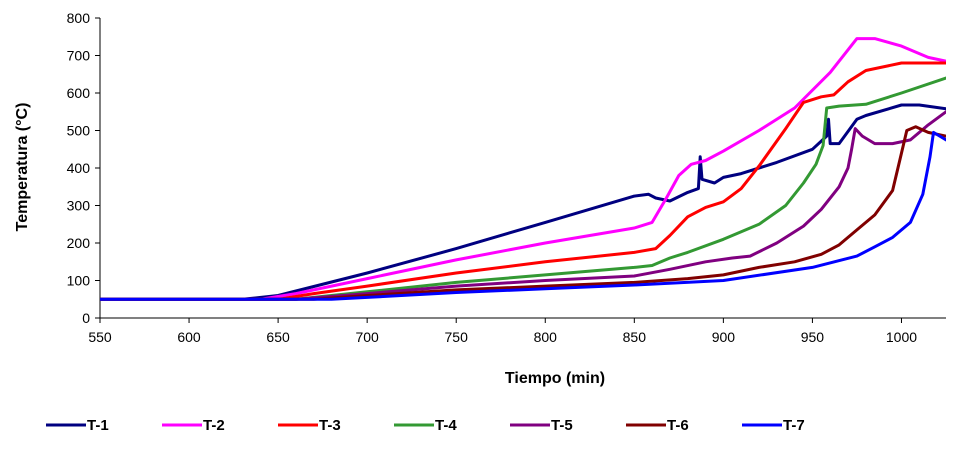 The width and height of the screenshot is (974, 468). Describe the element at coordinates (214, 425) in the screenshot. I see `legend-label: T-2` at that location.